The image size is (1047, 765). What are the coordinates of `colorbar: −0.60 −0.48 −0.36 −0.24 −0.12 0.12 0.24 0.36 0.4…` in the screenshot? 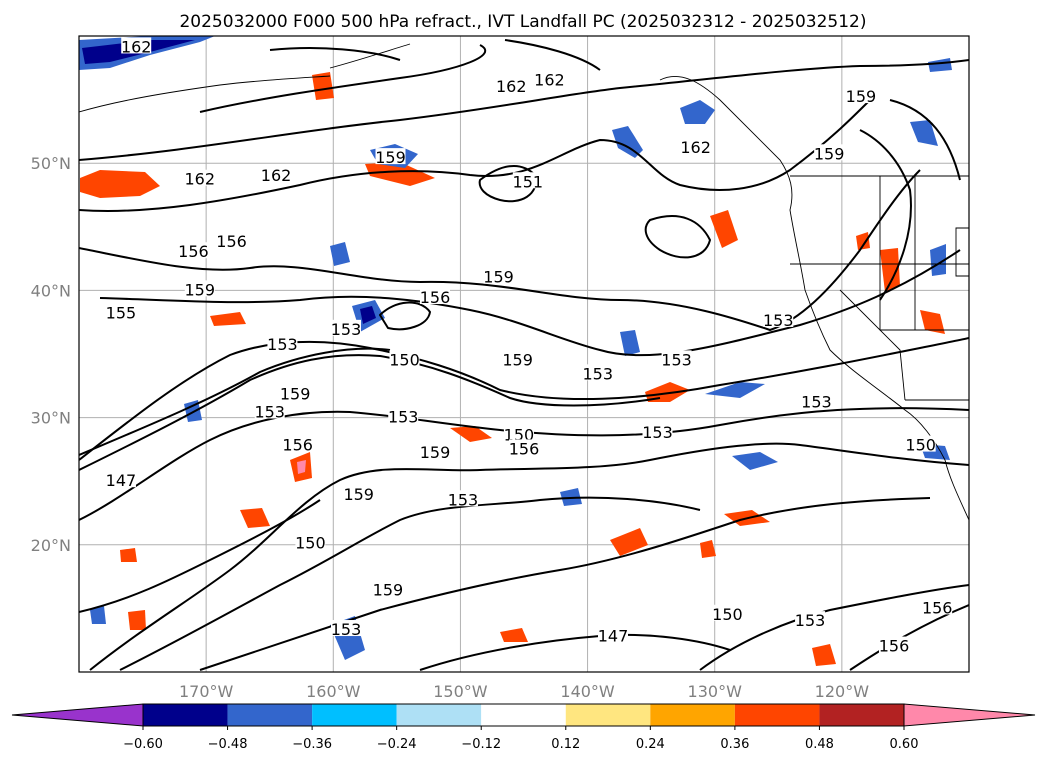 It's located at (523, 727).